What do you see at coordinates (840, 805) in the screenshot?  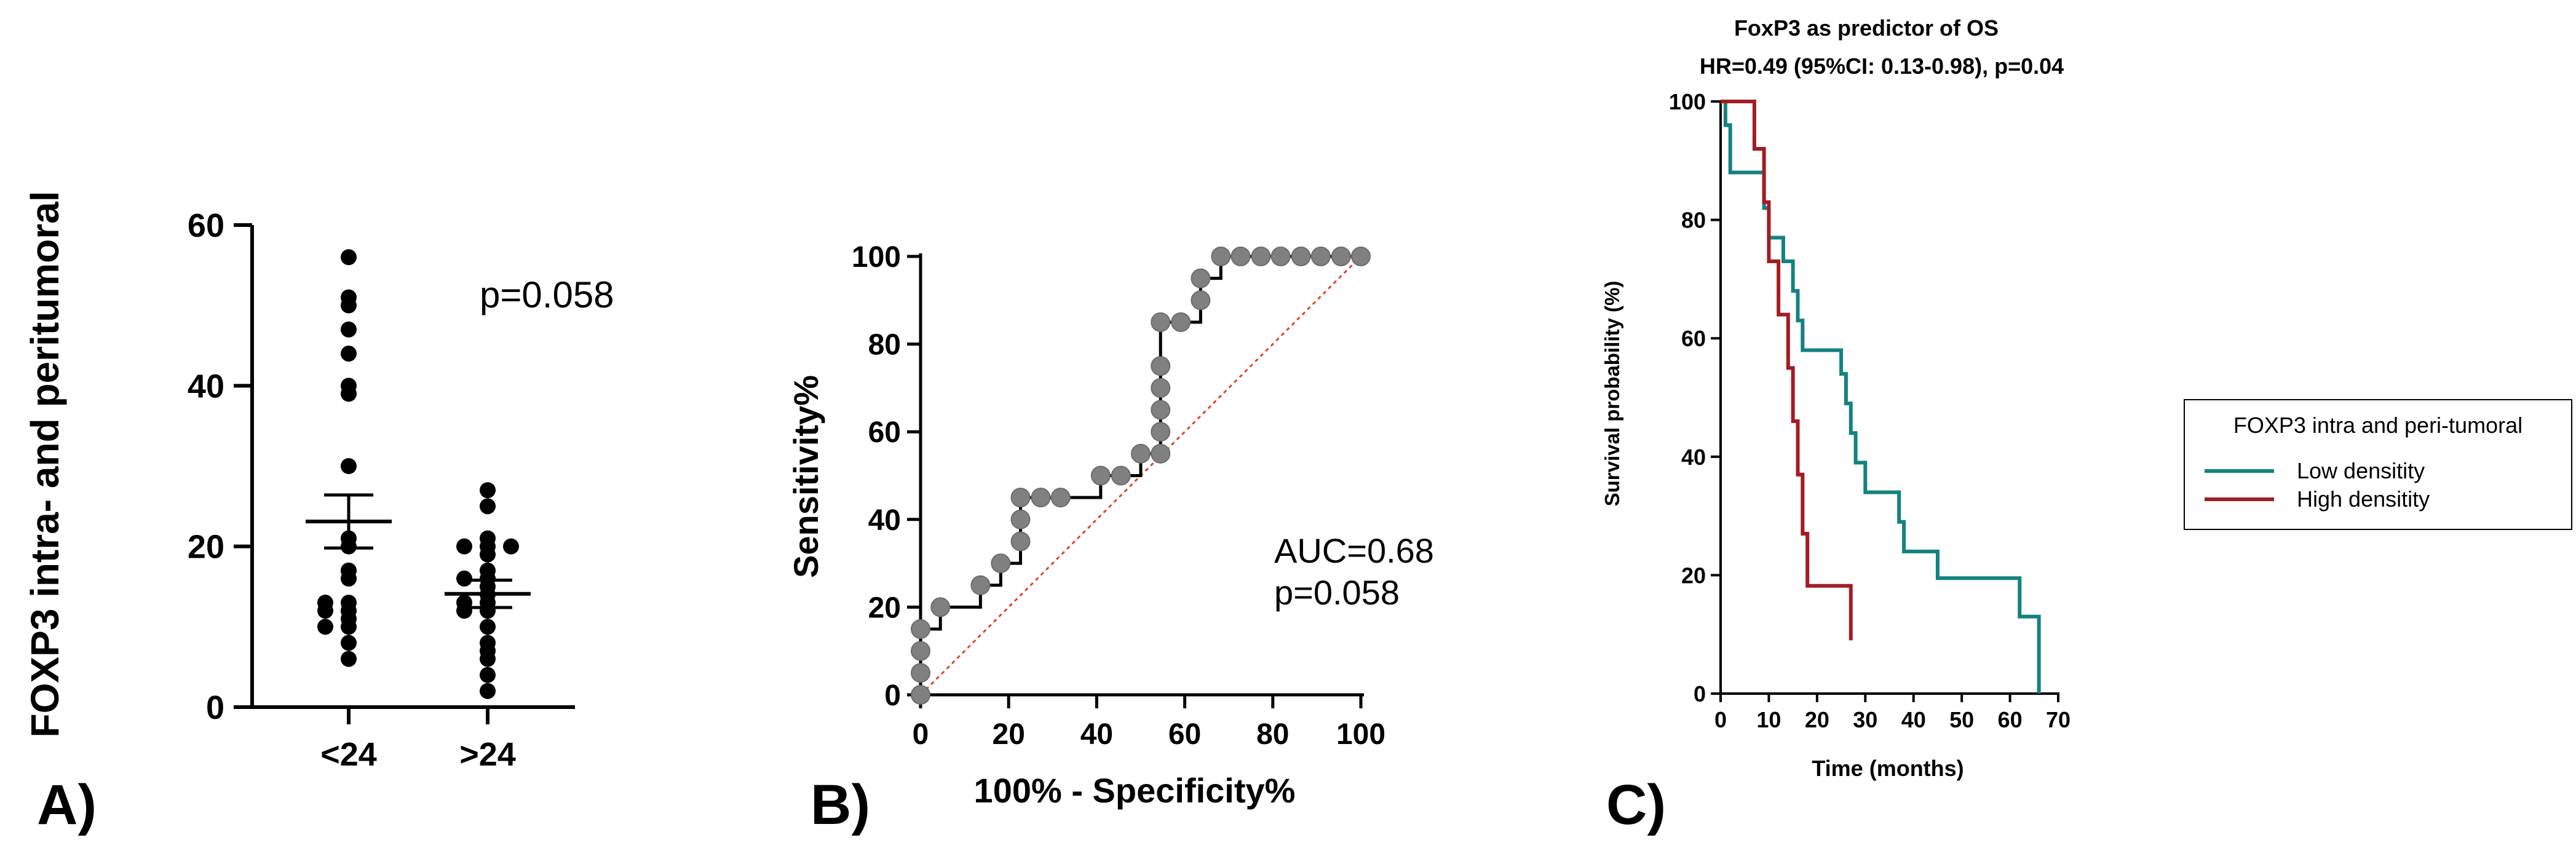 I see `panel-label-b: B)` at bounding box center [840, 805].